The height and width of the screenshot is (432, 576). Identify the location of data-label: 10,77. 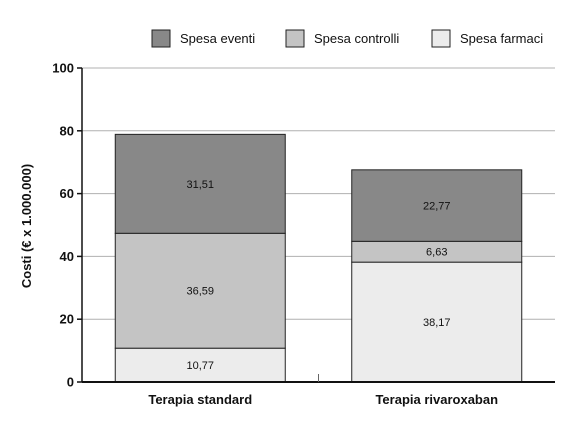
(200, 366).